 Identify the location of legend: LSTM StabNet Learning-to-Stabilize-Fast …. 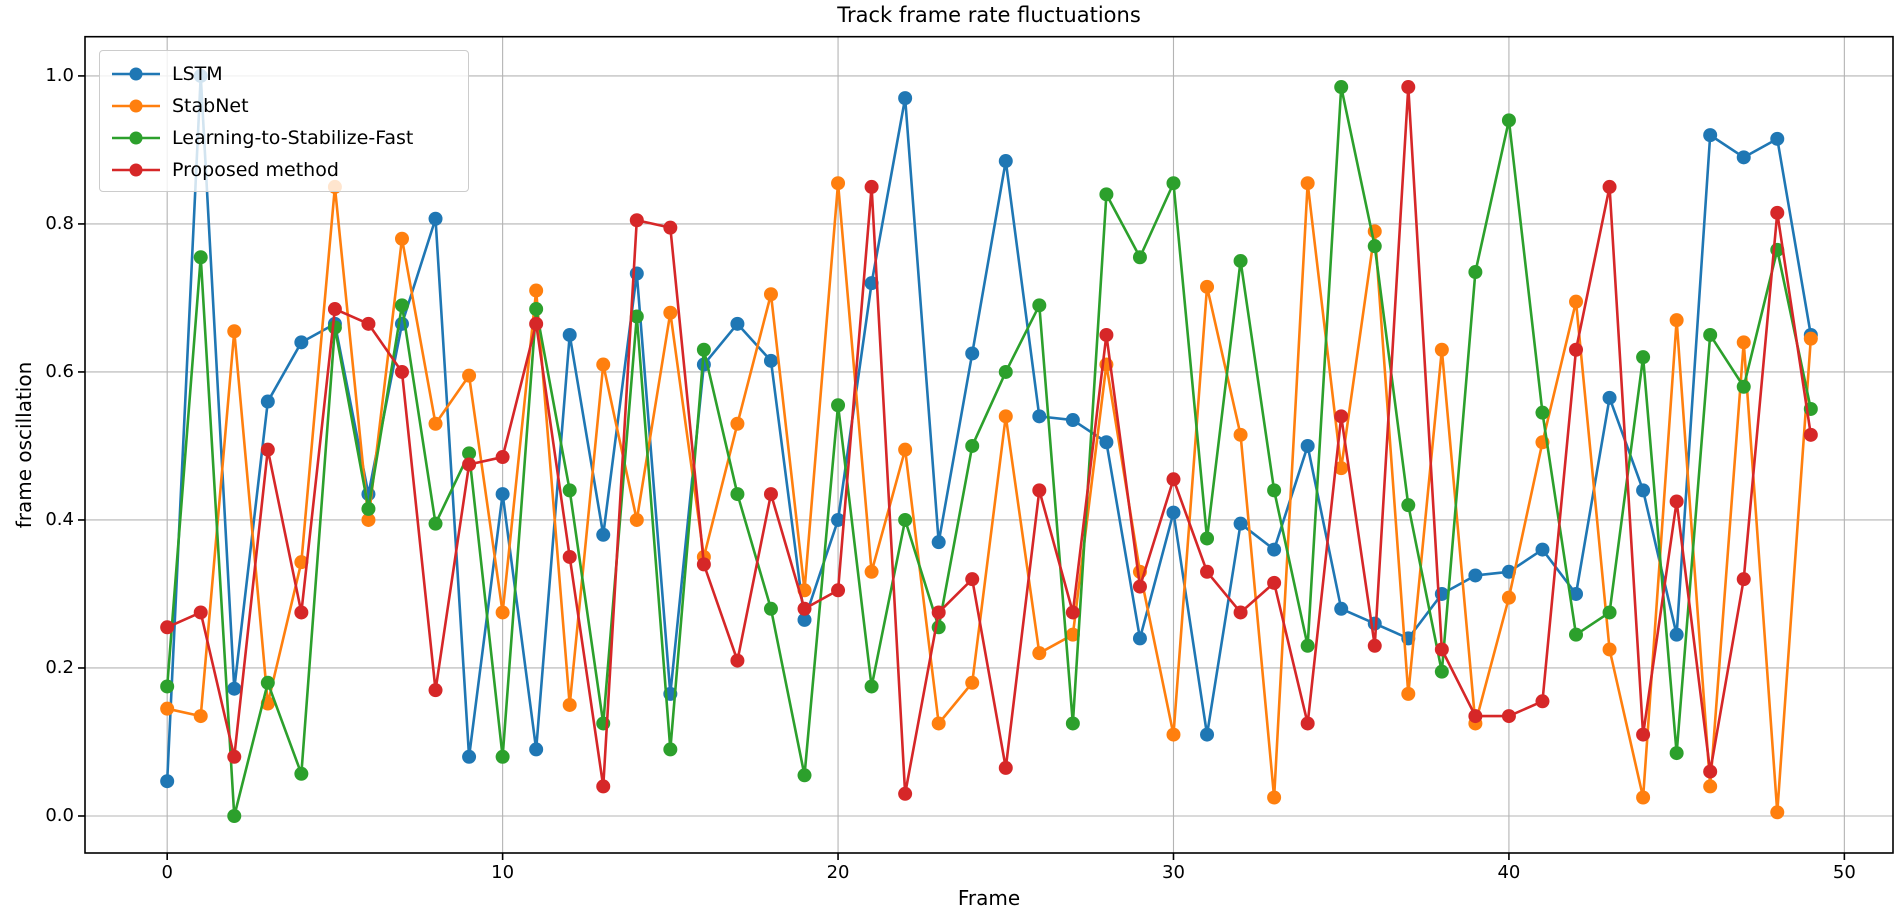
(284, 121).